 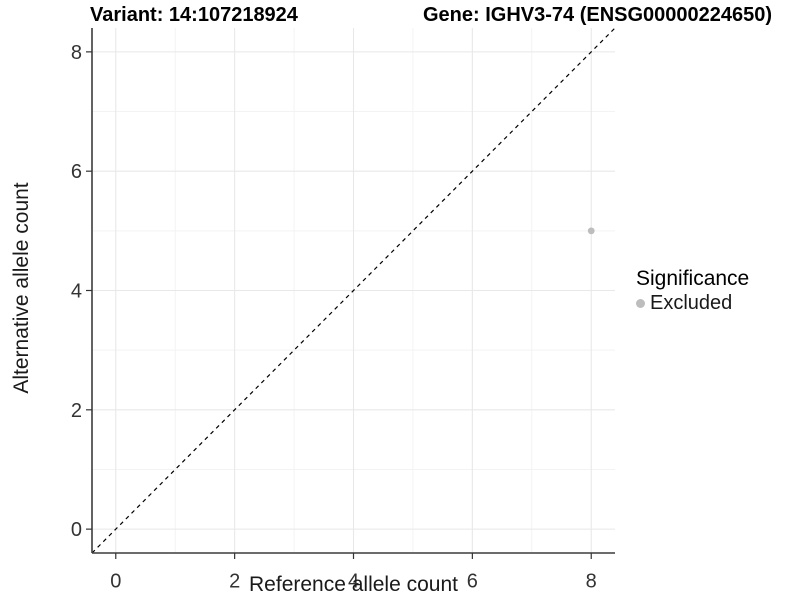 I want to click on x-tick-label: 0, so click(x=115, y=582).